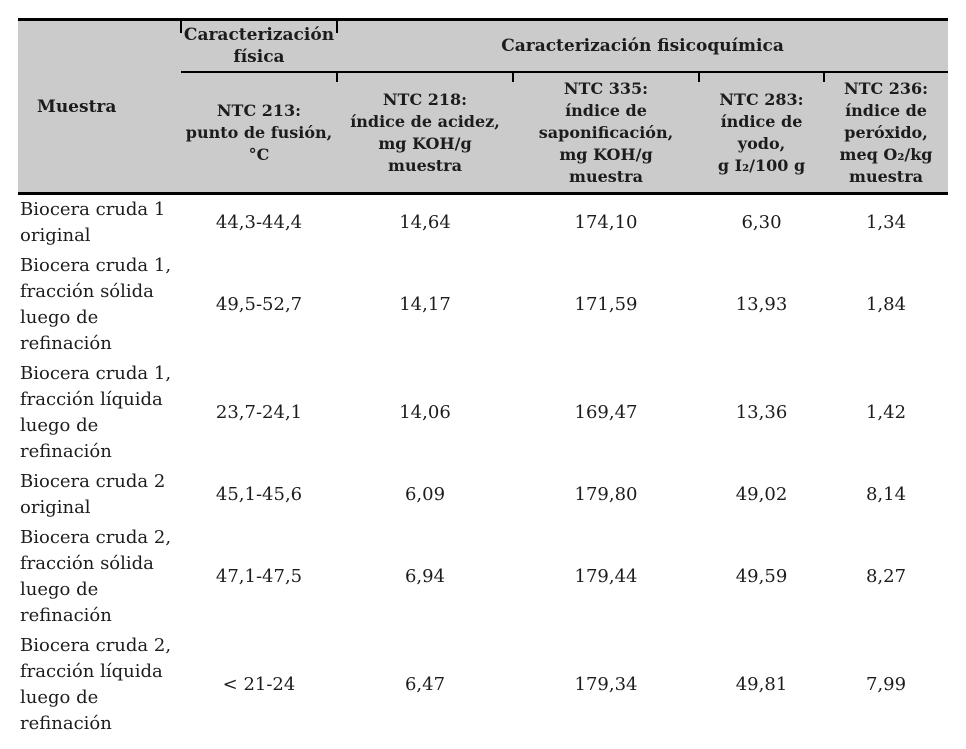  What do you see at coordinates (761, 413) in the screenshot?
I see `value-cell: 13,36` at bounding box center [761, 413].